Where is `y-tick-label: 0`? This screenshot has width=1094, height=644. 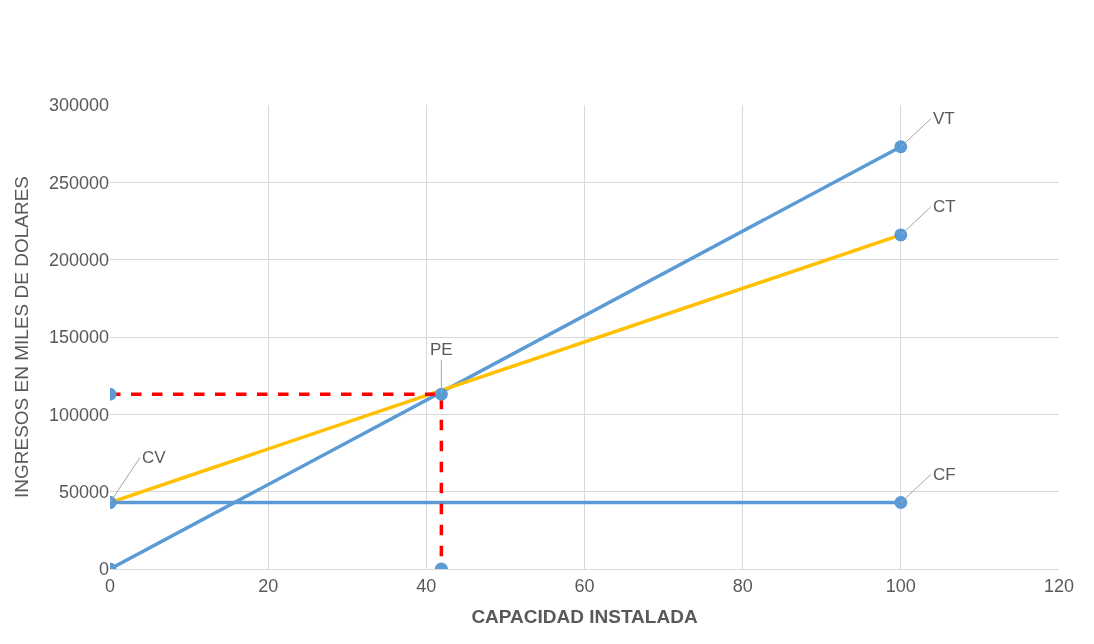 y-tick-label: 0 is located at coordinates (103, 569).